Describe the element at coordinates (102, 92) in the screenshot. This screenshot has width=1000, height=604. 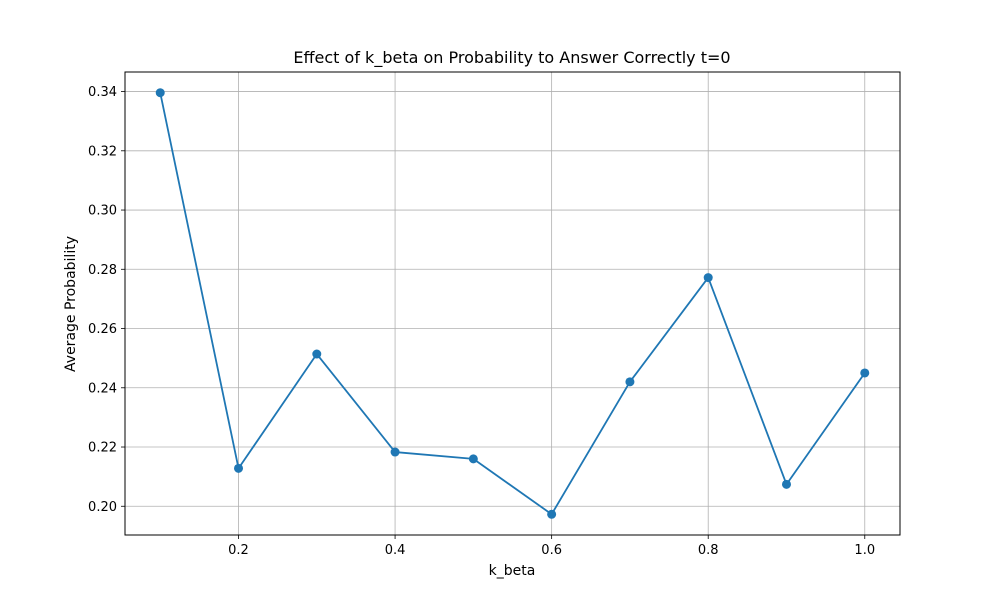
I see `y-tick-label: 0.34` at that location.